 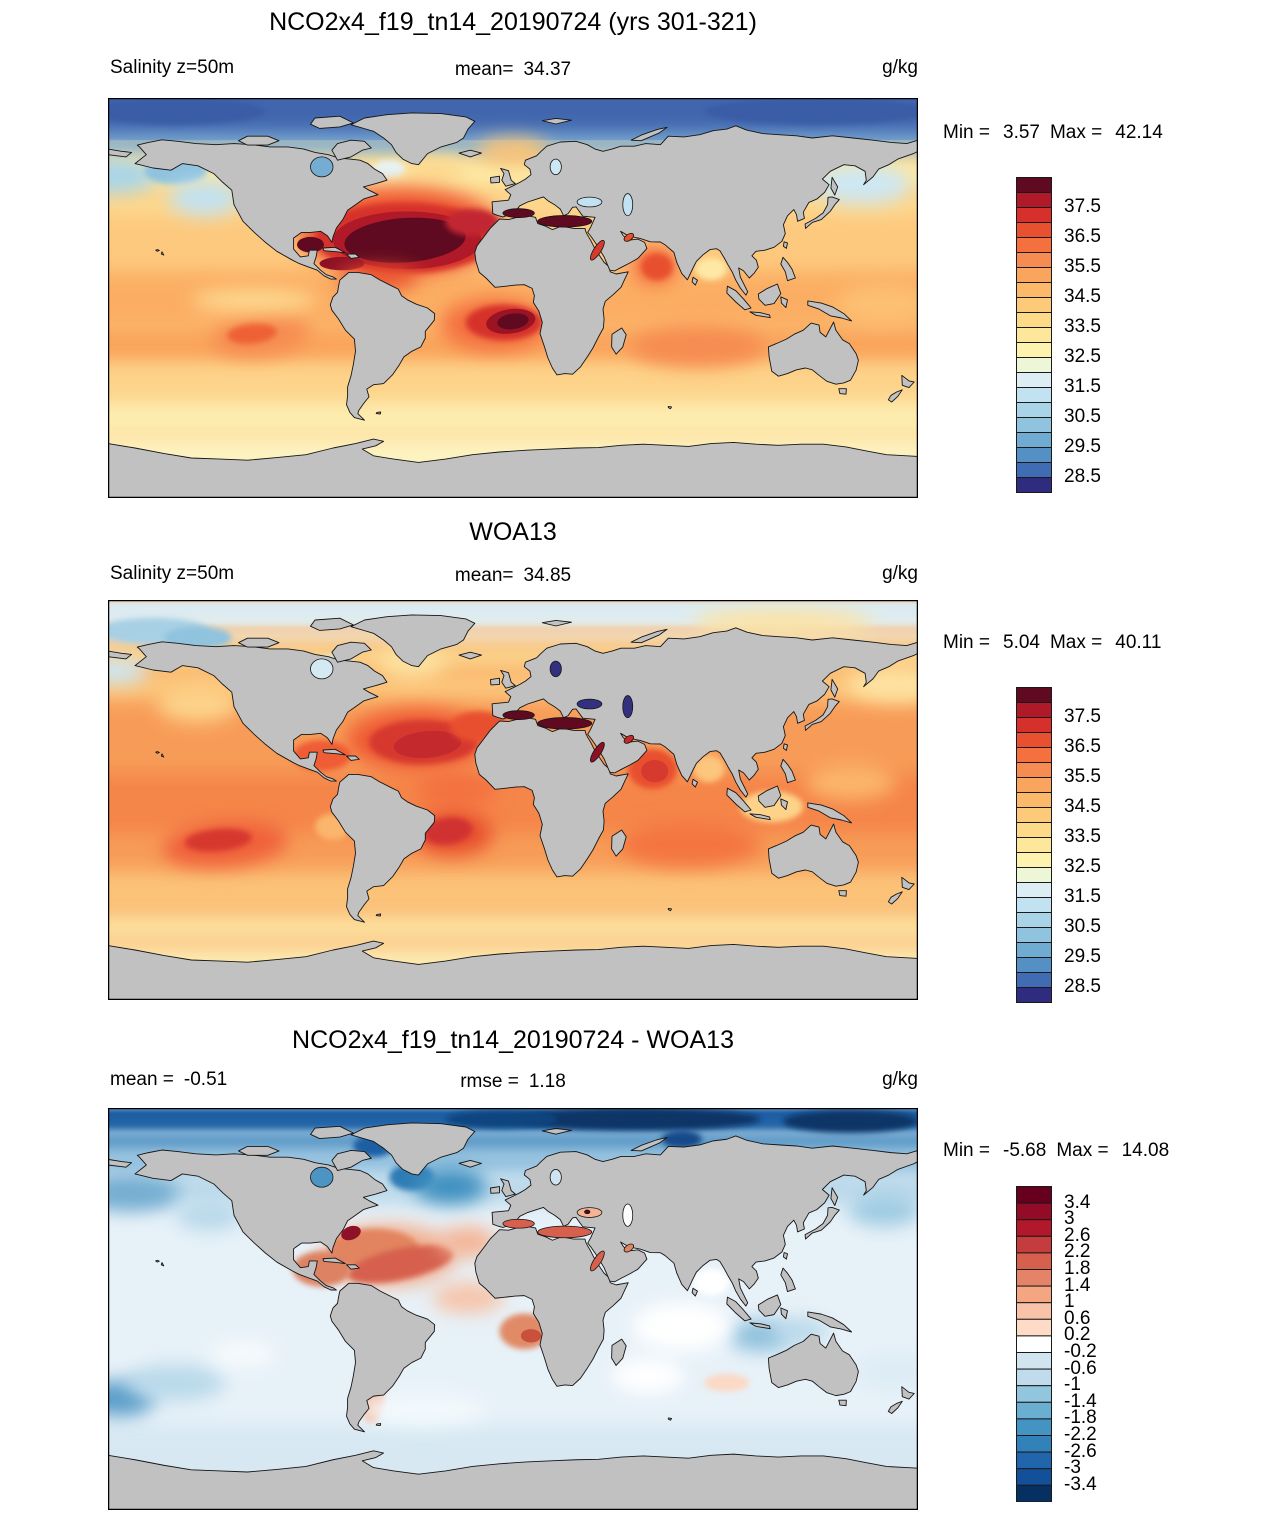 What do you see at coordinates (900, 67) in the screenshot?
I see `panel-model-units: g/kg` at bounding box center [900, 67].